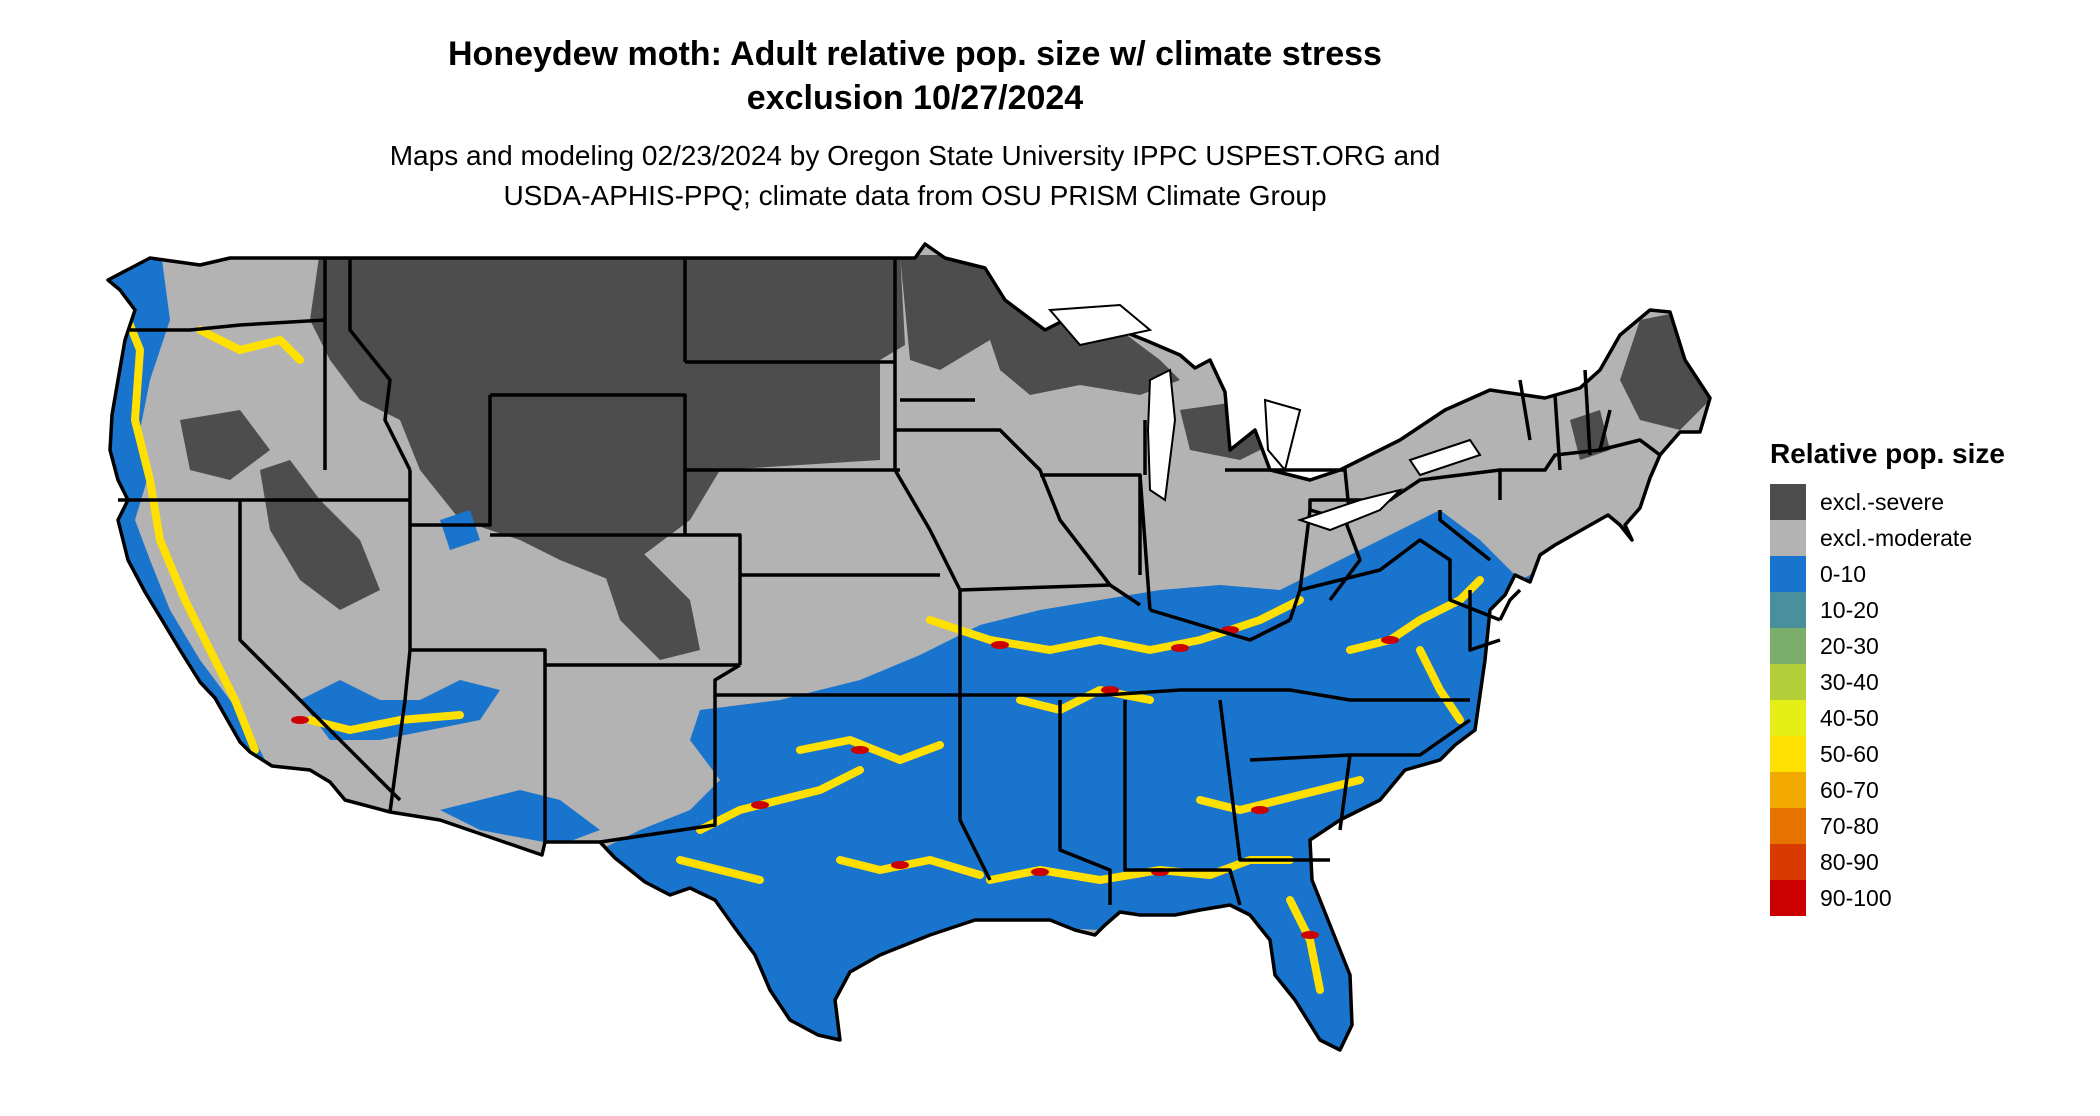 This screenshot has height=1116, width=2100. I want to click on legend-item: 90-100, so click(1887, 898).